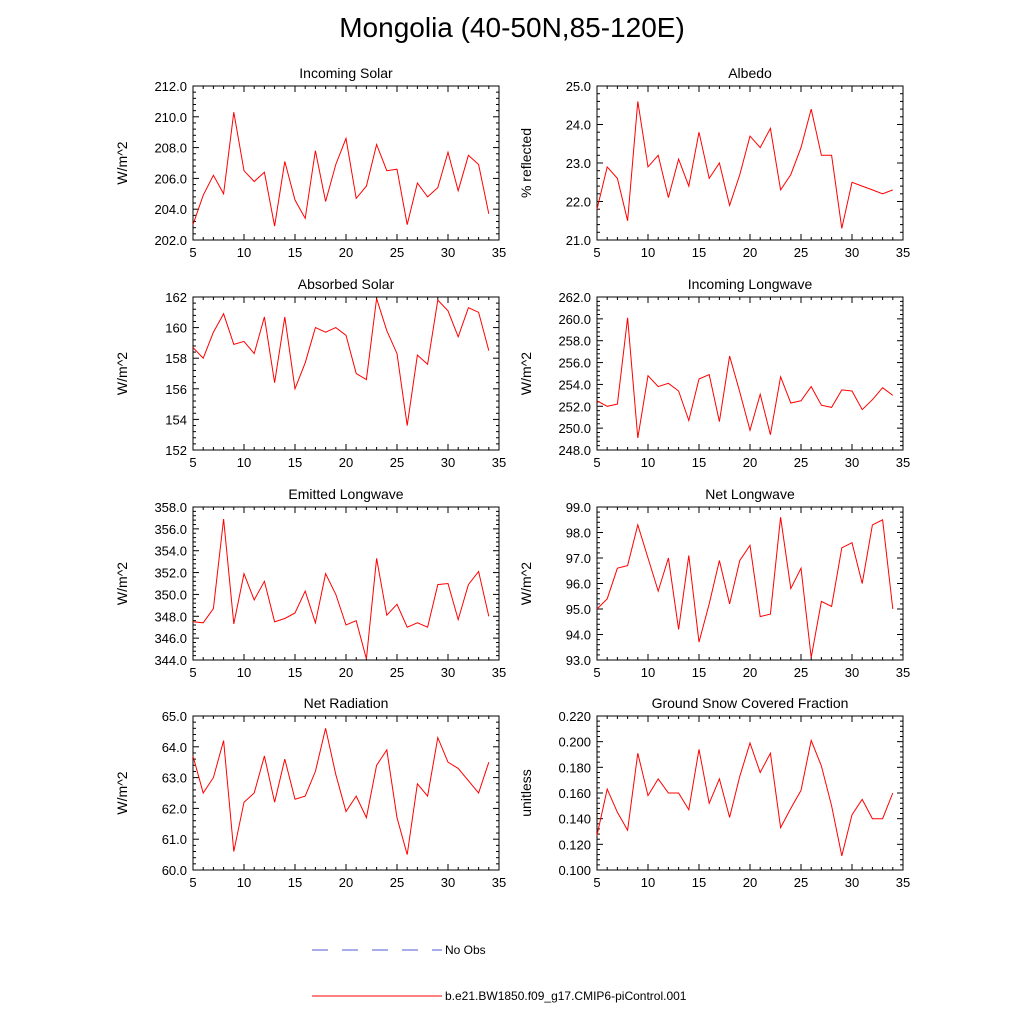  I want to click on panel-title: Absorbed Solar, so click(346, 284).